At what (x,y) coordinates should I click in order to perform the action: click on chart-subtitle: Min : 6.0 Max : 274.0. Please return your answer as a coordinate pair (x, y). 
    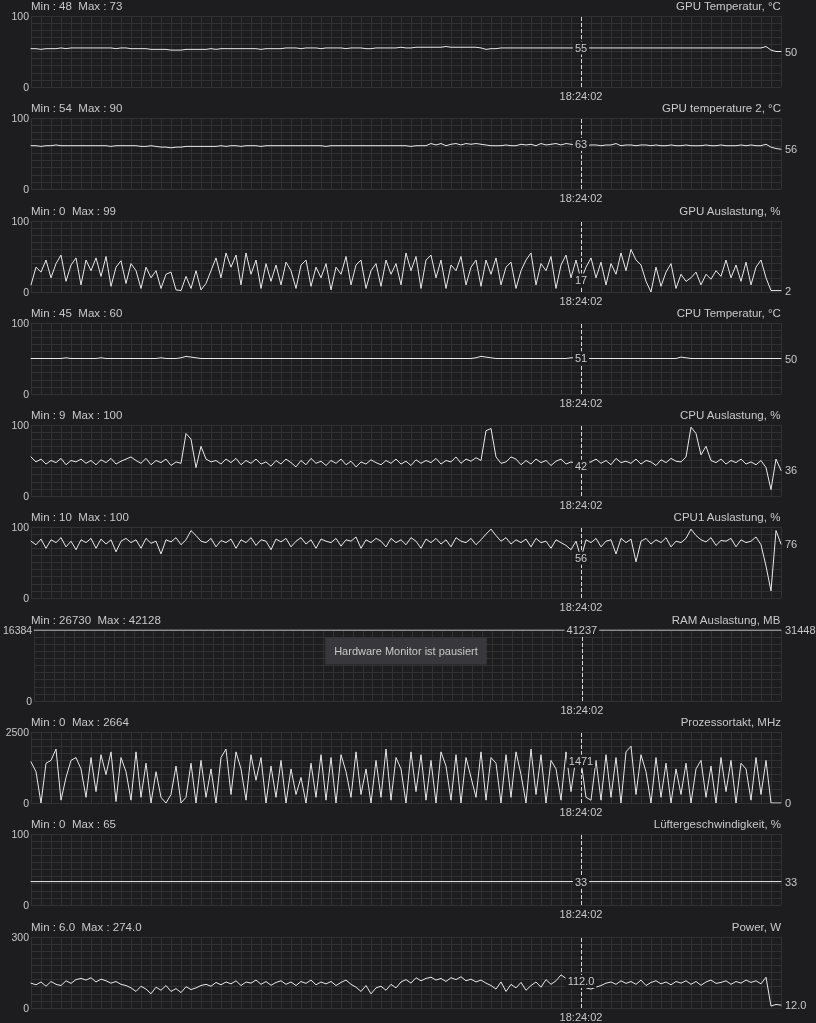
    Looking at the image, I should click on (86, 926).